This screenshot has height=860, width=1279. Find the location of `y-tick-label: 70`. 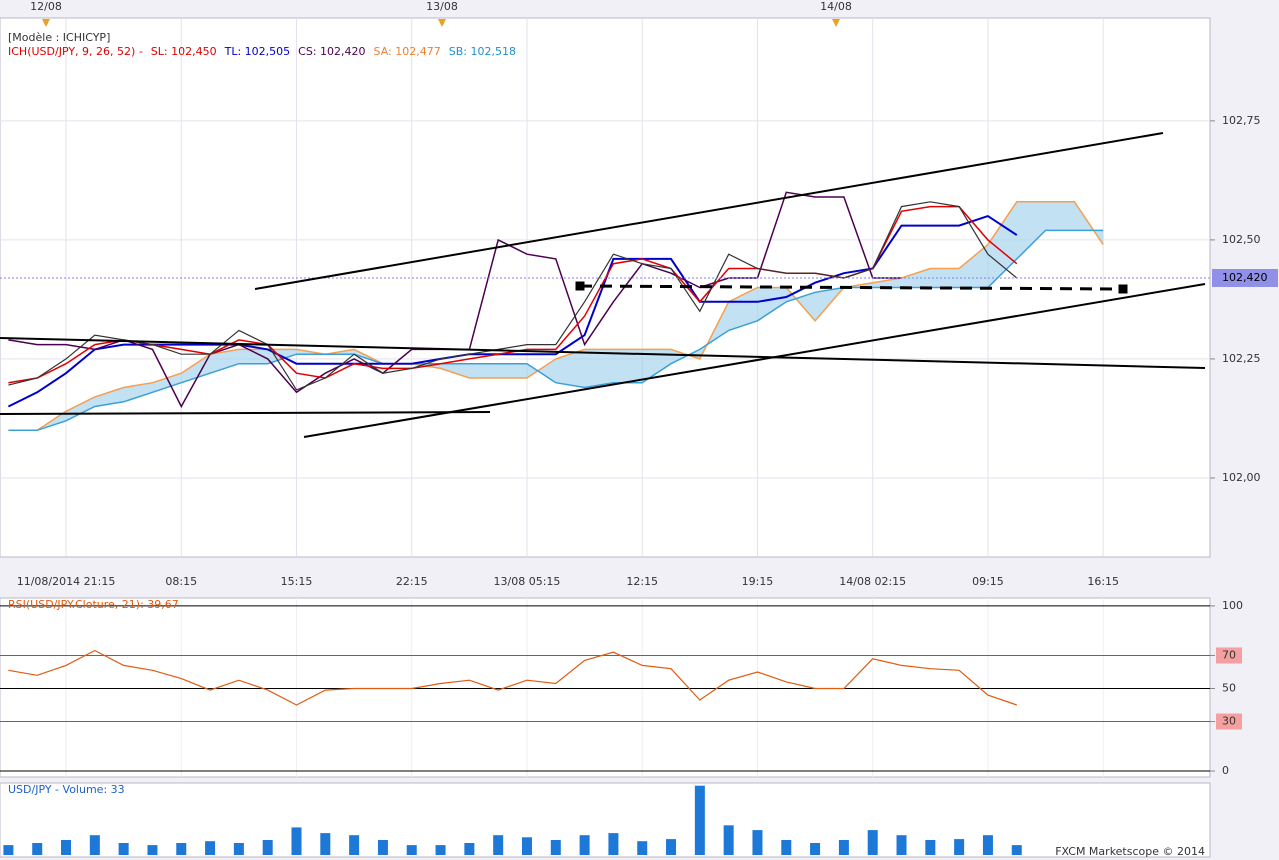

y-tick-label: 70 is located at coordinates (1229, 654).